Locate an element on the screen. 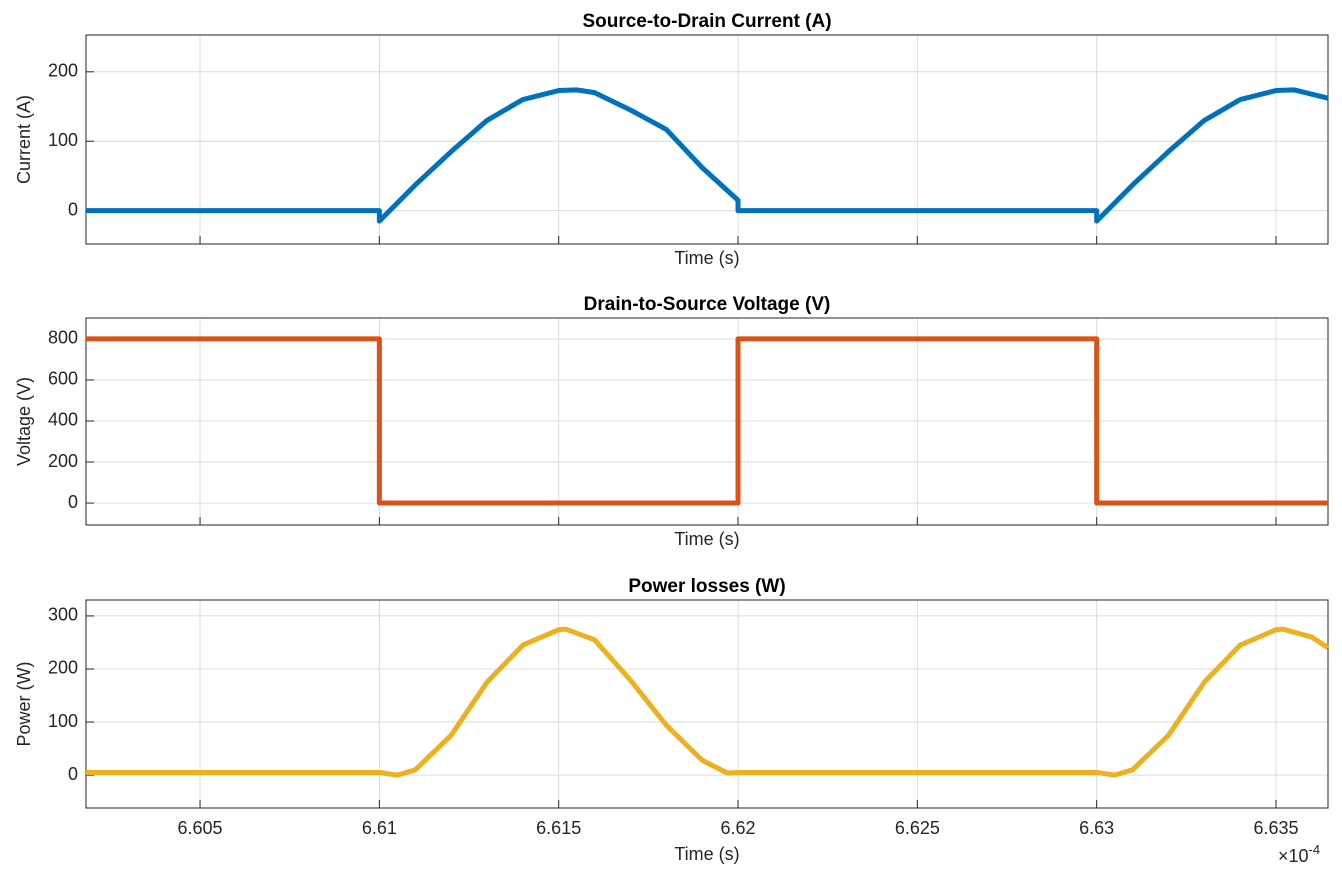 The width and height of the screenshot is (1342, 879). data-line is located at coordinates (707, 155).